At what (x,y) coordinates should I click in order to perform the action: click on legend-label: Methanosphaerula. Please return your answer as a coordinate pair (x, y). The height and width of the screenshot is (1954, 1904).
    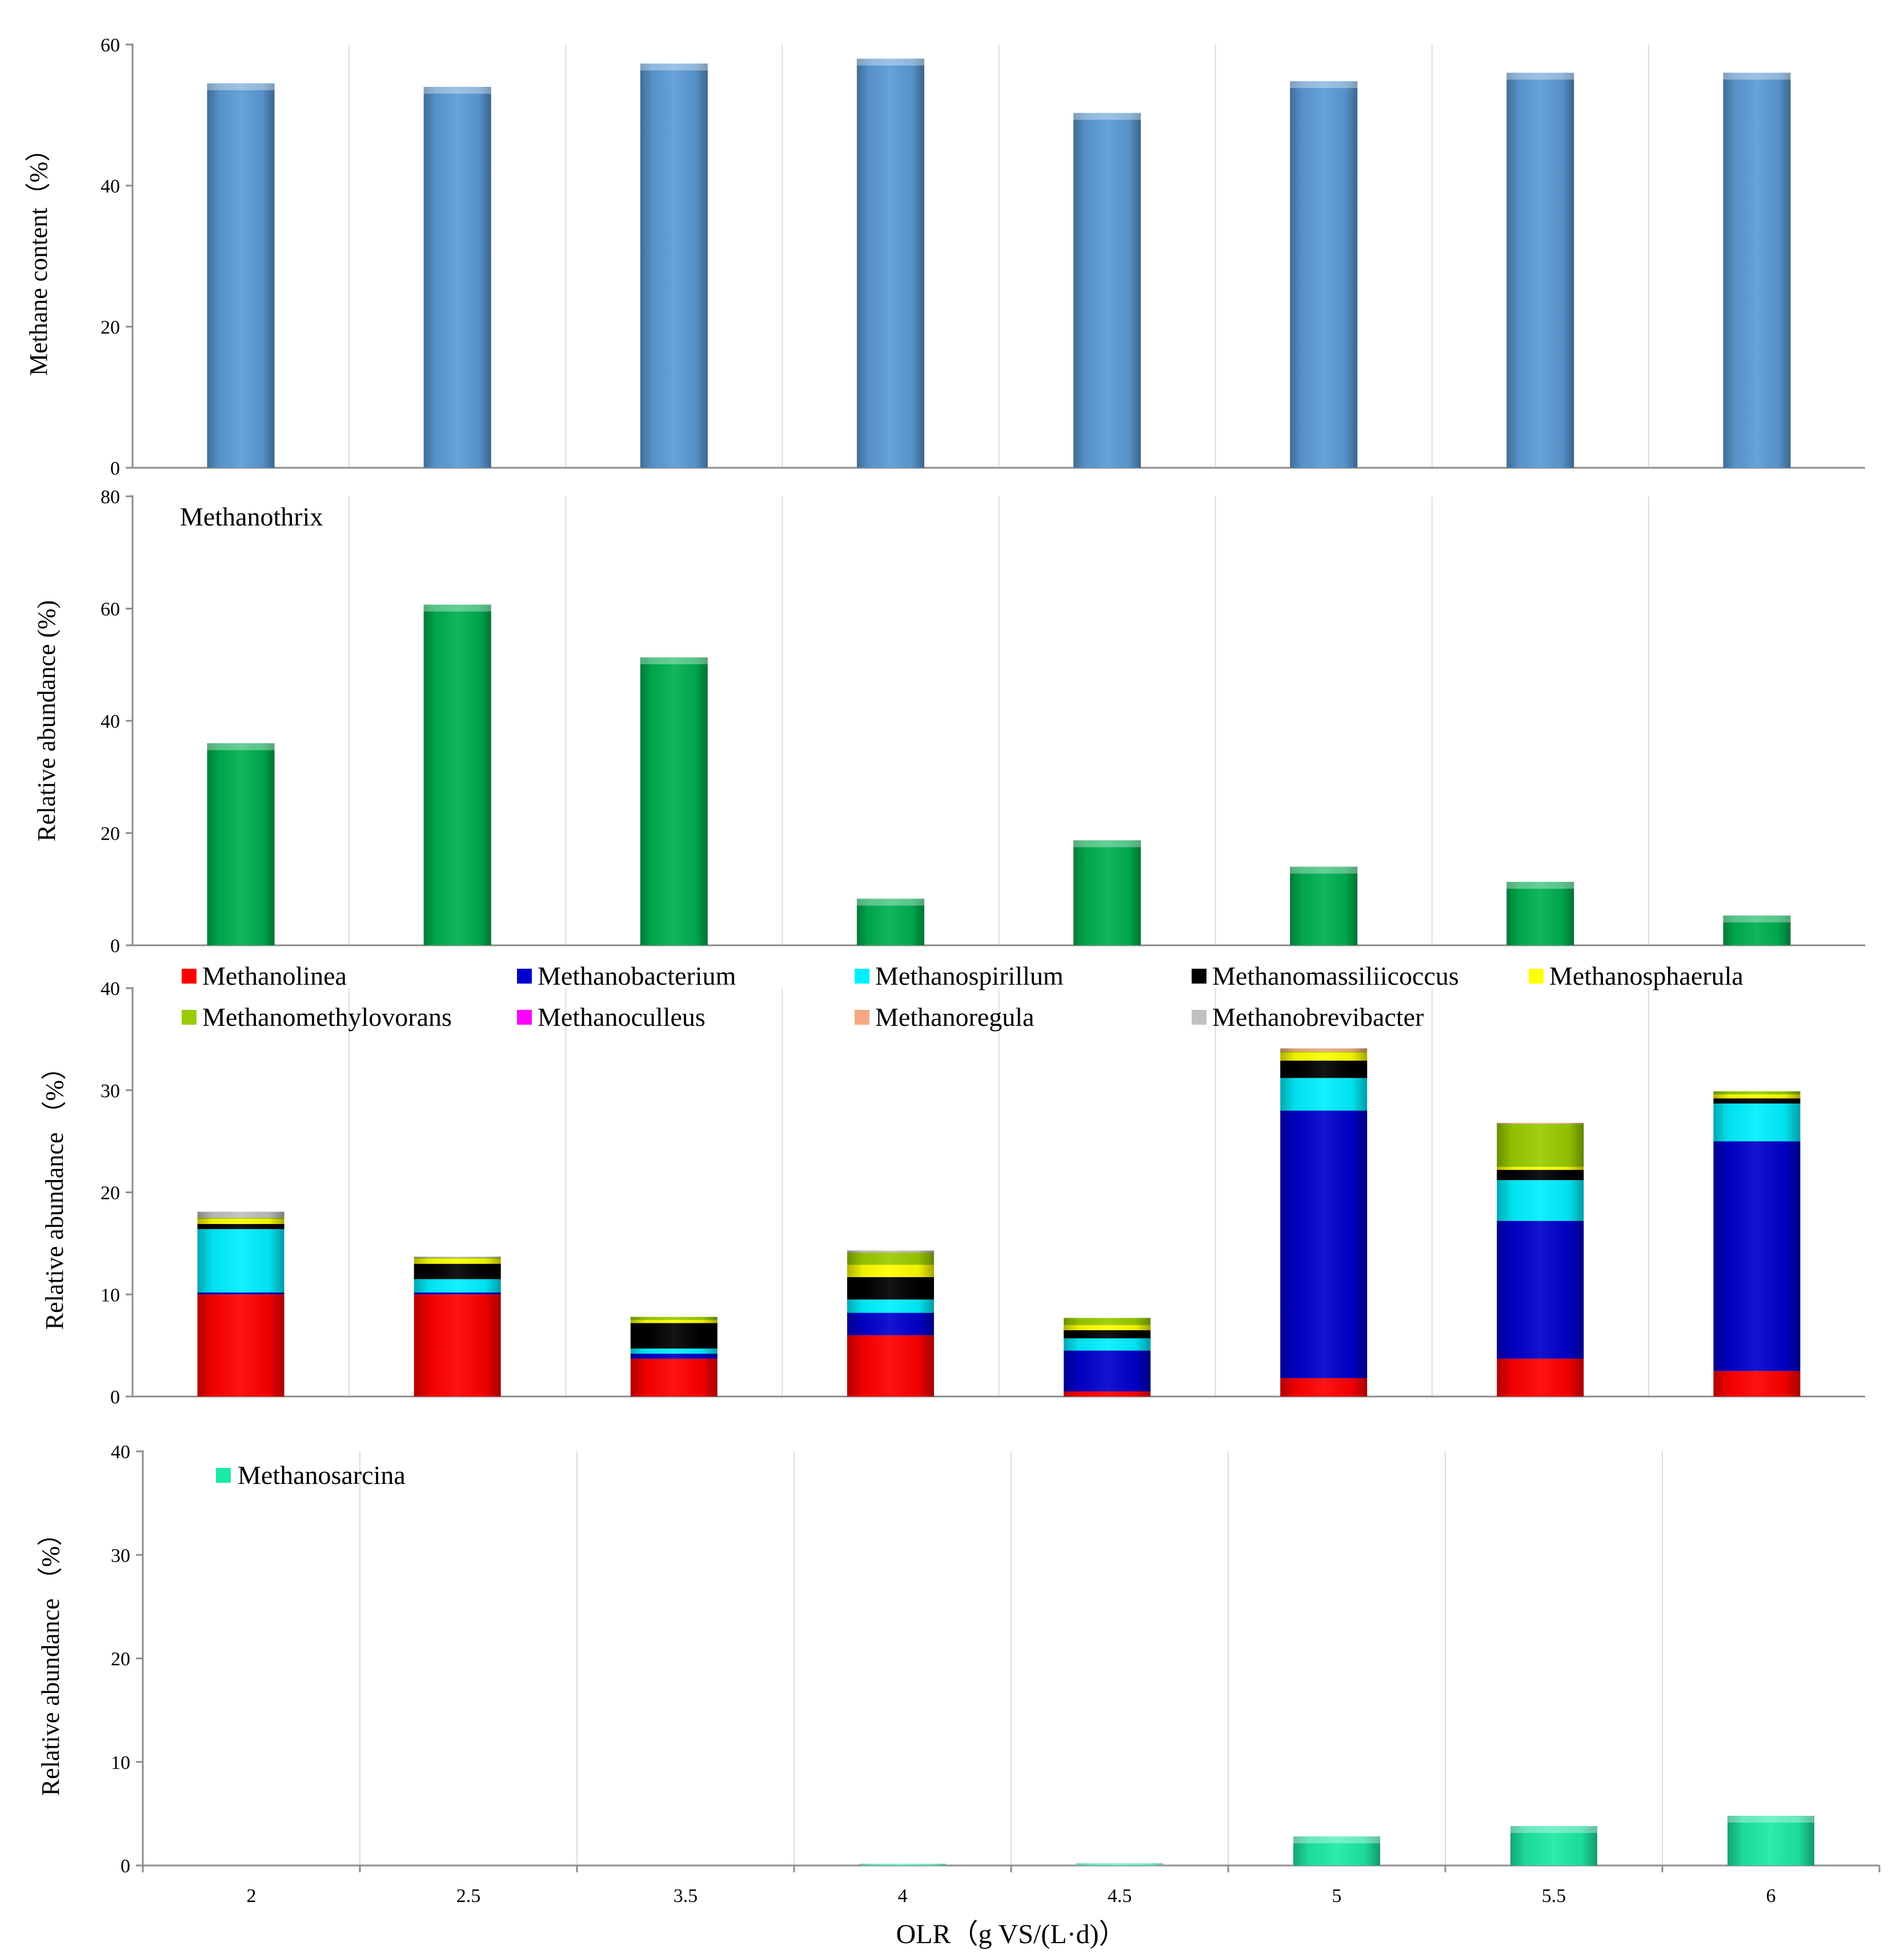
    Looking at the image, I should click on (1646, 976).